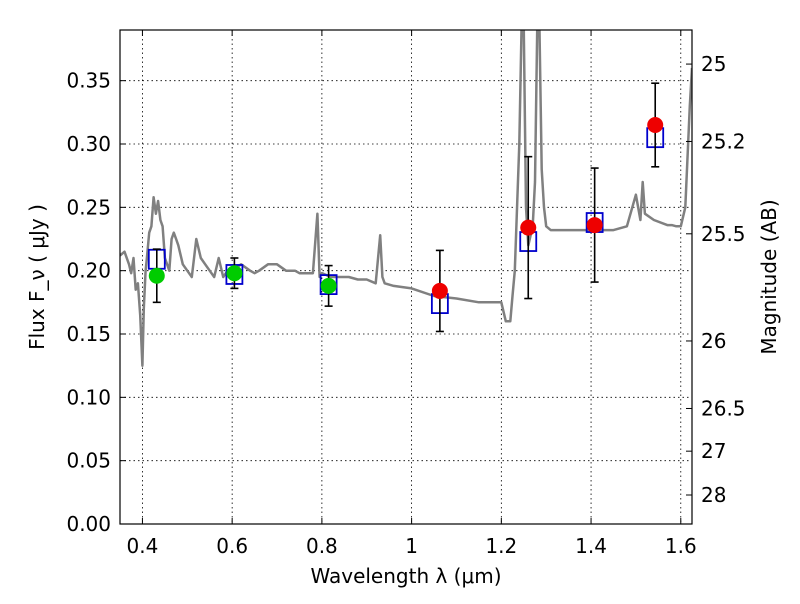  I want to click on y-tick-label: 0.10, so click(88, 397).